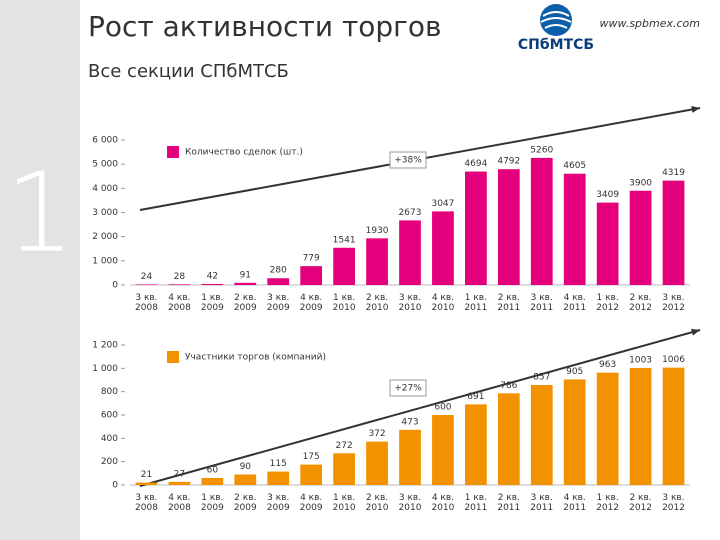 Image resolution: width=720 pixels, height=540 pixels. What do you see at coordinates (574, 166) in the screenshot?
I see `data-label: 4605` at bounding box center [574, 166].